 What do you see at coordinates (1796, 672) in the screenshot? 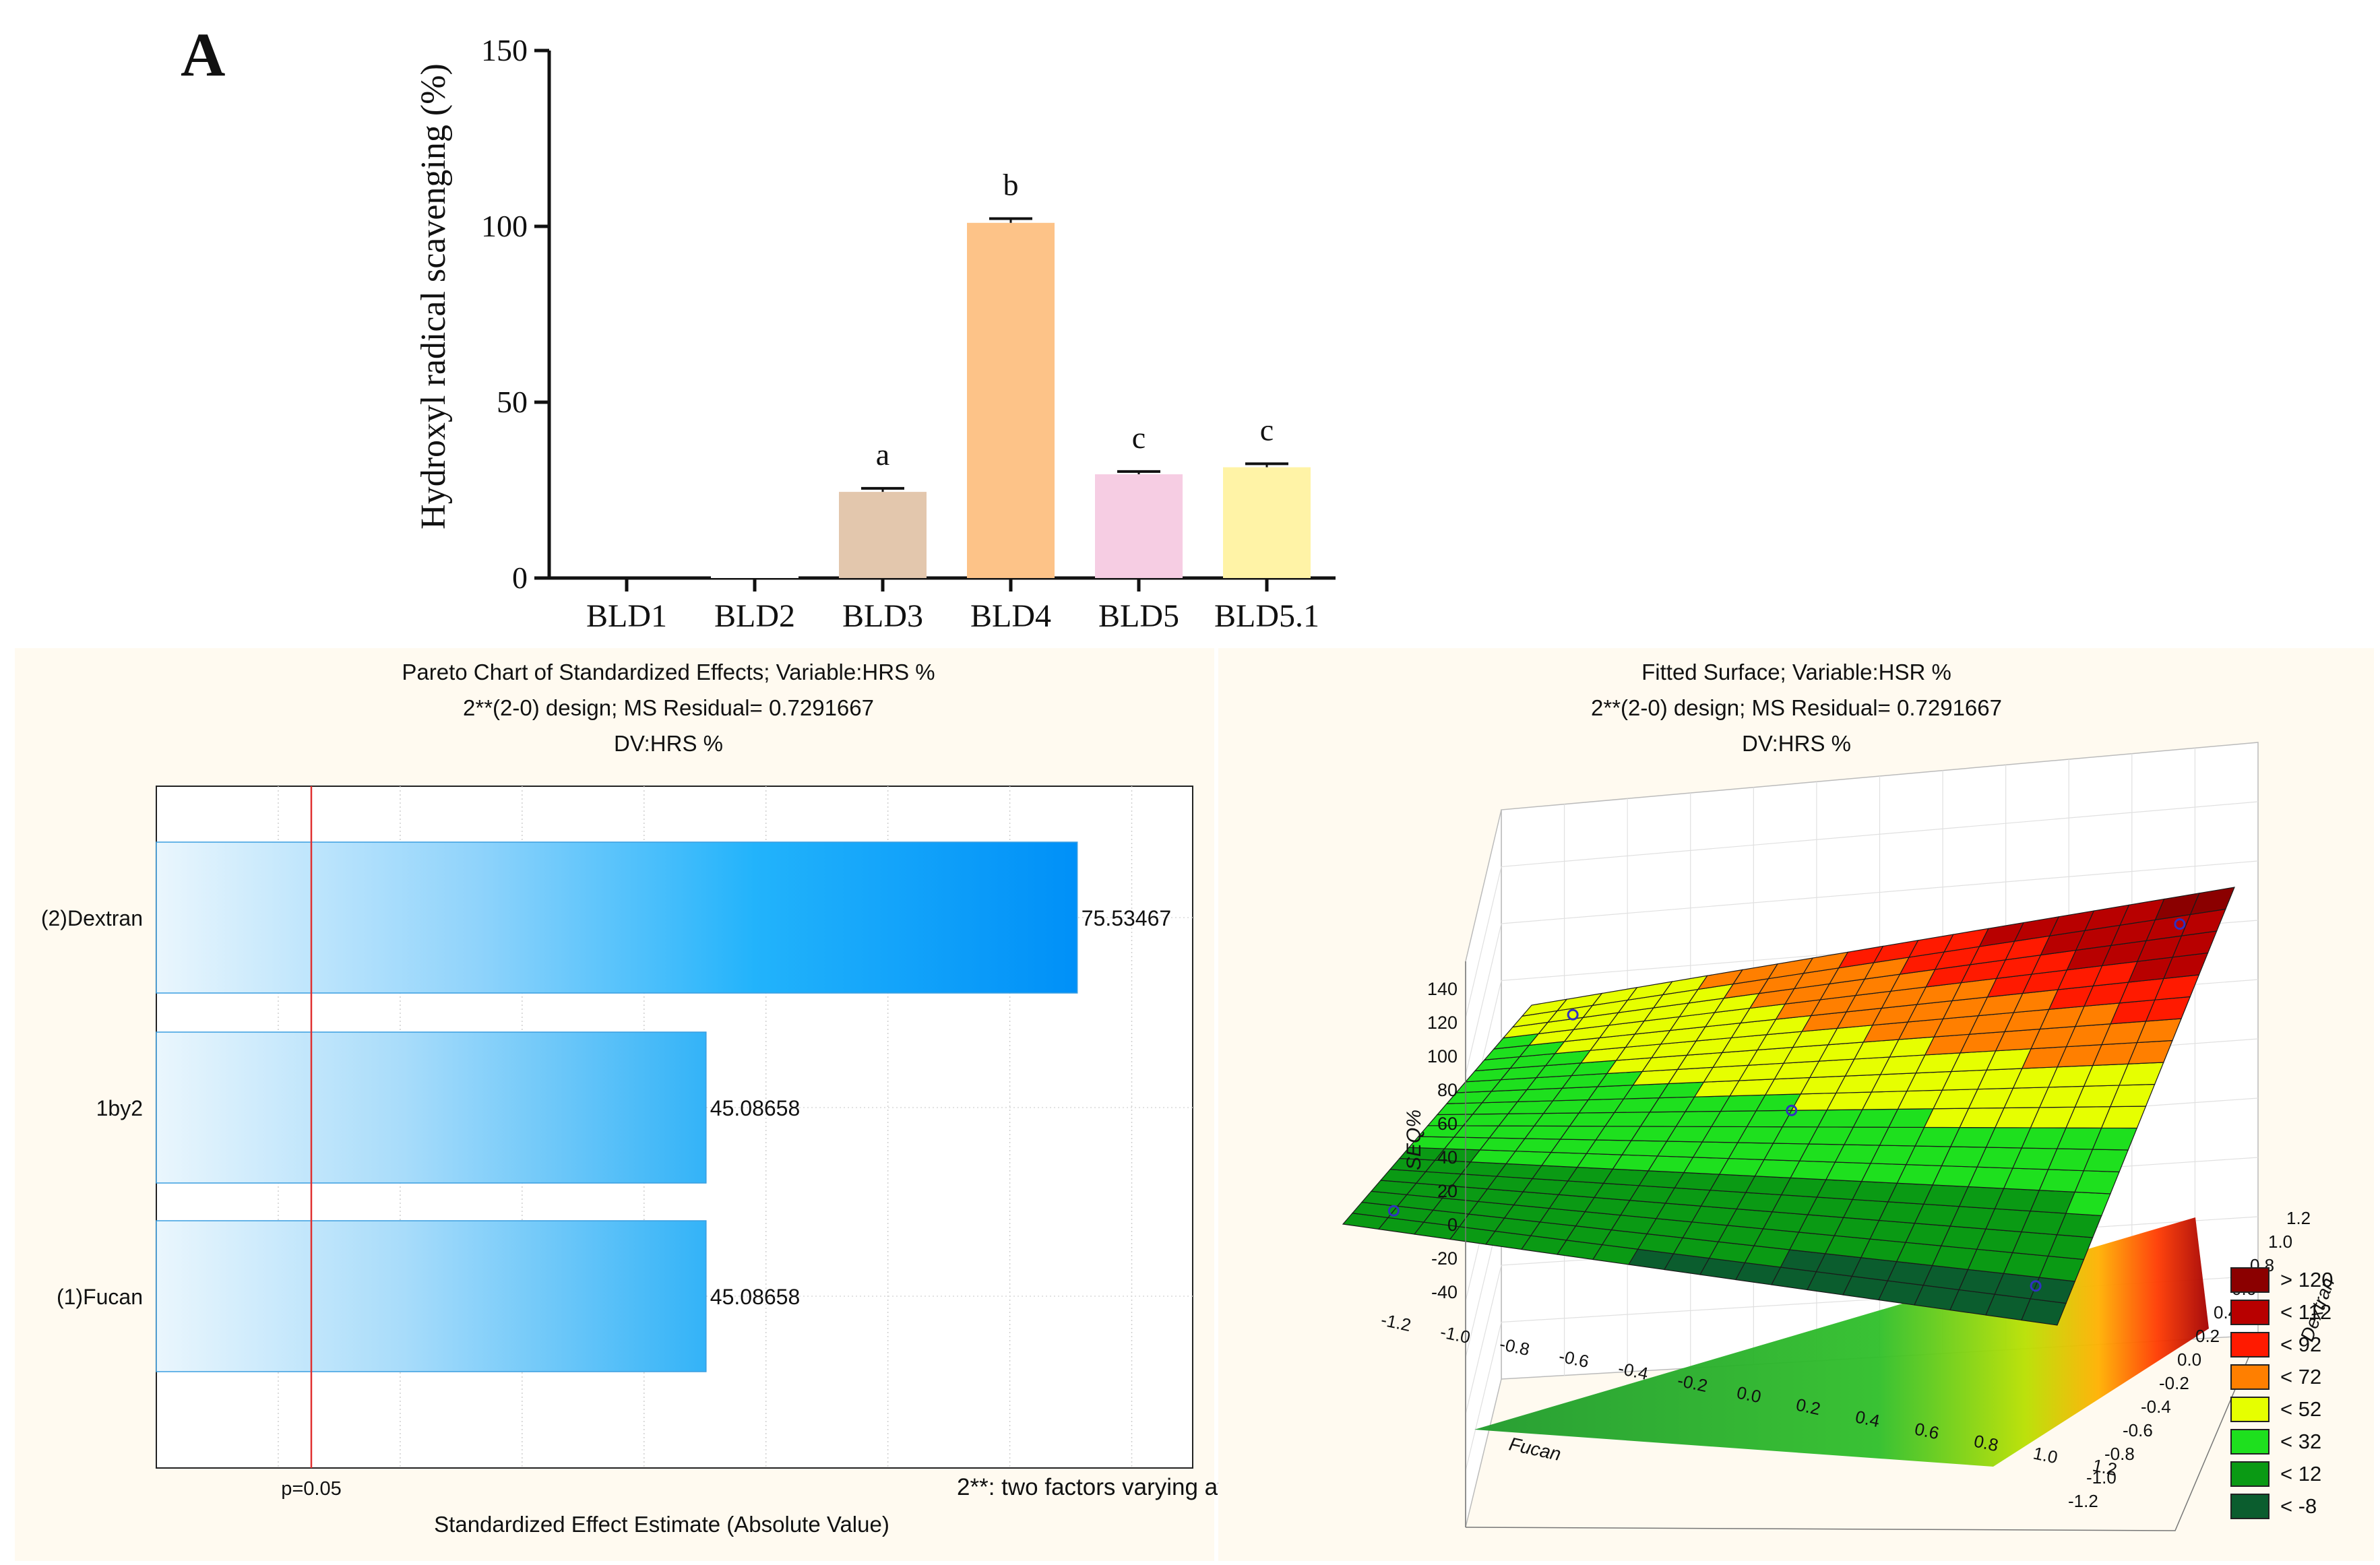
I see `c-title-line-1: Fitted Surface; Variable:HSR %` at bounding box center [1796, 672].